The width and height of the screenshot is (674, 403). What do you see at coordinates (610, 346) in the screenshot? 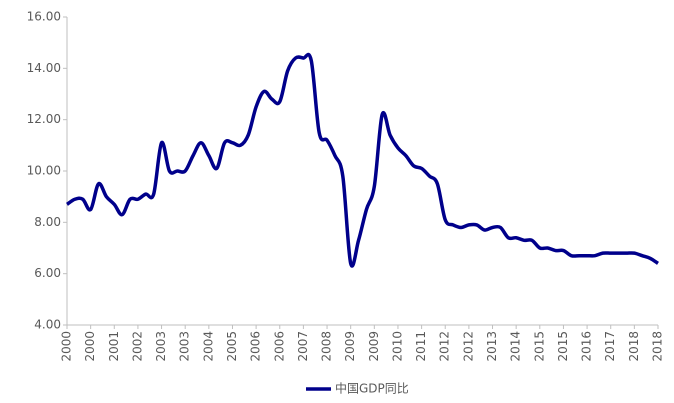
I see `x-tick-label: 2017` at bounding box center [610, 346].